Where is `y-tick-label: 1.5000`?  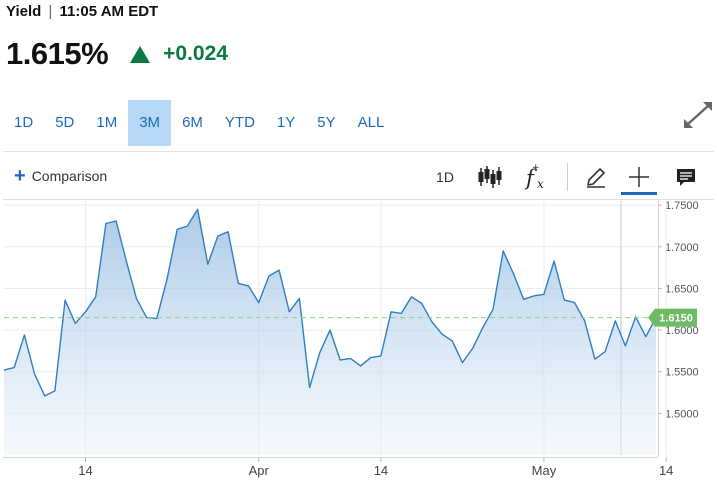
y-tick-label: 1.5000 is located at coordinates (682, 414).